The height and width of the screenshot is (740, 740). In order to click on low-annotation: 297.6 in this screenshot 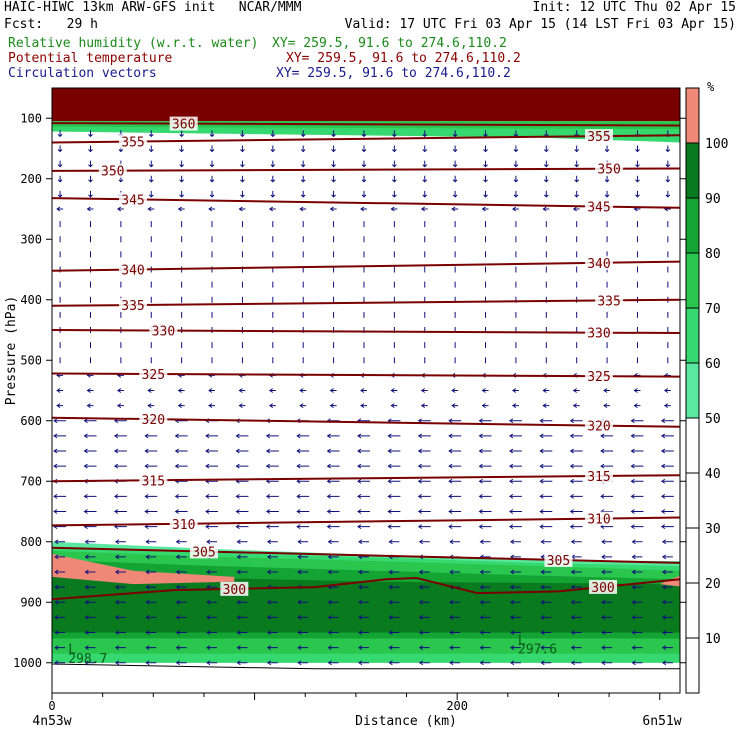, I will do `click(537, 650)`.